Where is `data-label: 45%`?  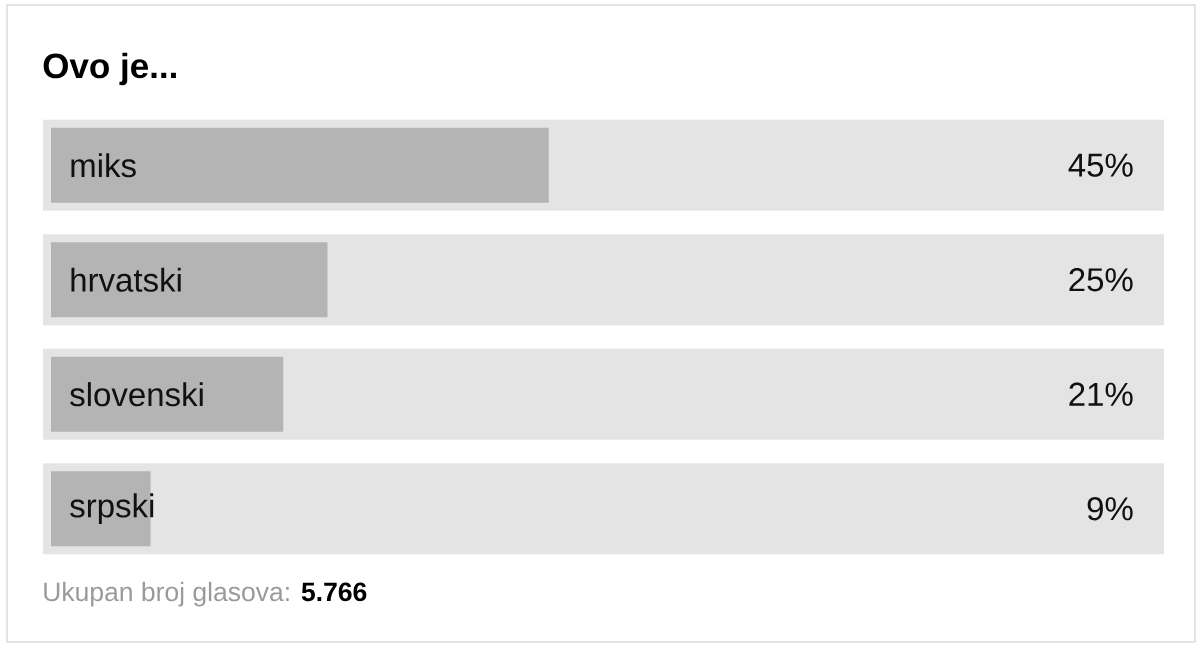 data-label: 45% is located at coordinates (1100, 165).